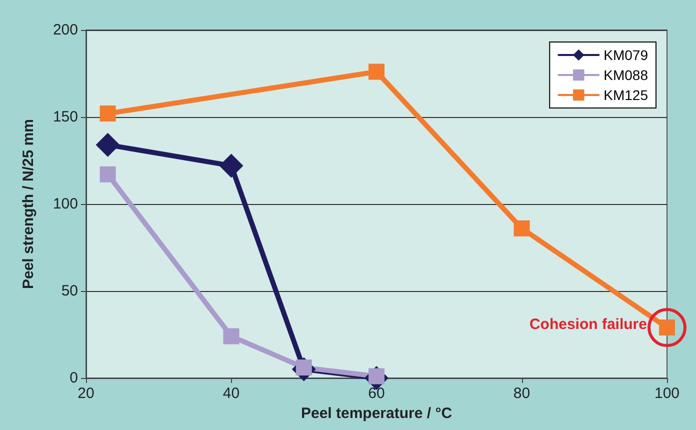  I want to click on y-tick-label: 200, so click(65, 30).